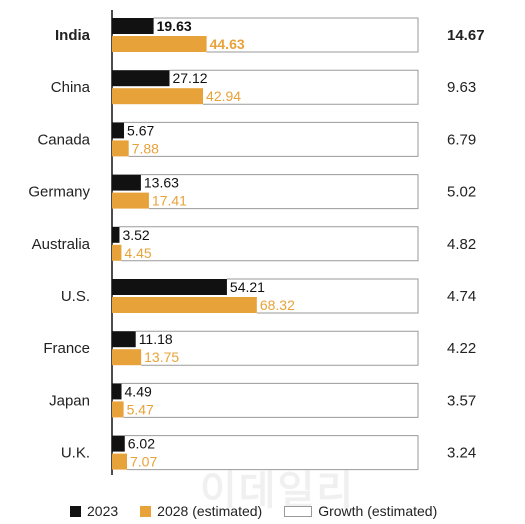 The height and width of the screenshot is (524, 525). I want to click on legend-item-2023: 2023, so click(94, 511).